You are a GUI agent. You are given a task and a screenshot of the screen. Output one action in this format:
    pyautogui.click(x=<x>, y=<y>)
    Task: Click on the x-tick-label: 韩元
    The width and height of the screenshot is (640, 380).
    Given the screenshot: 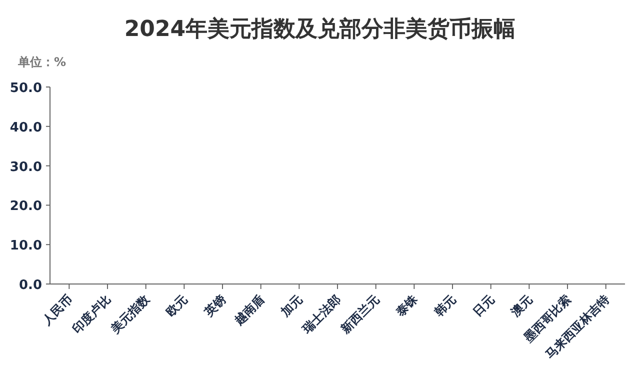 What is the action you would take?
    pyautogui.click(x=445, y=306)
    